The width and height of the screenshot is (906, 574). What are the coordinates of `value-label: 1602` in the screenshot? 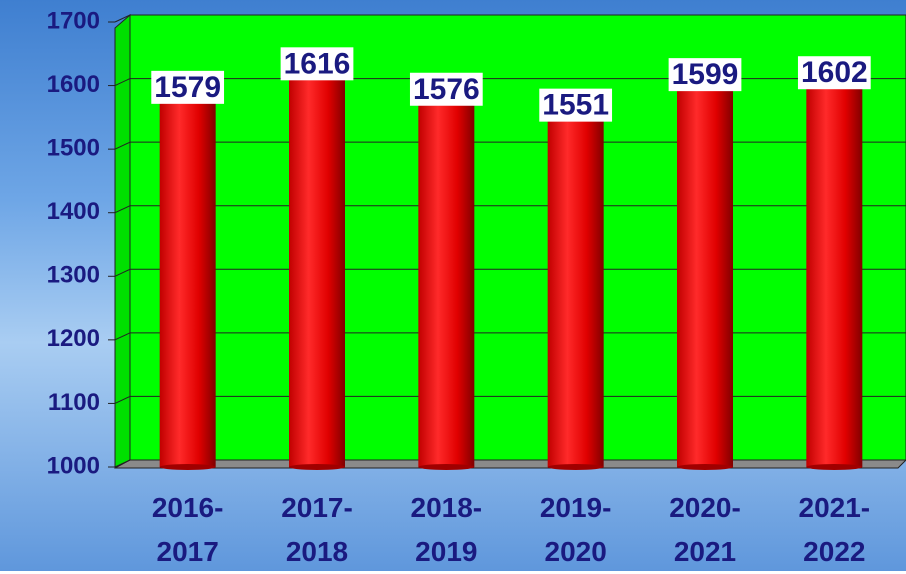 It's located at (834, 72).